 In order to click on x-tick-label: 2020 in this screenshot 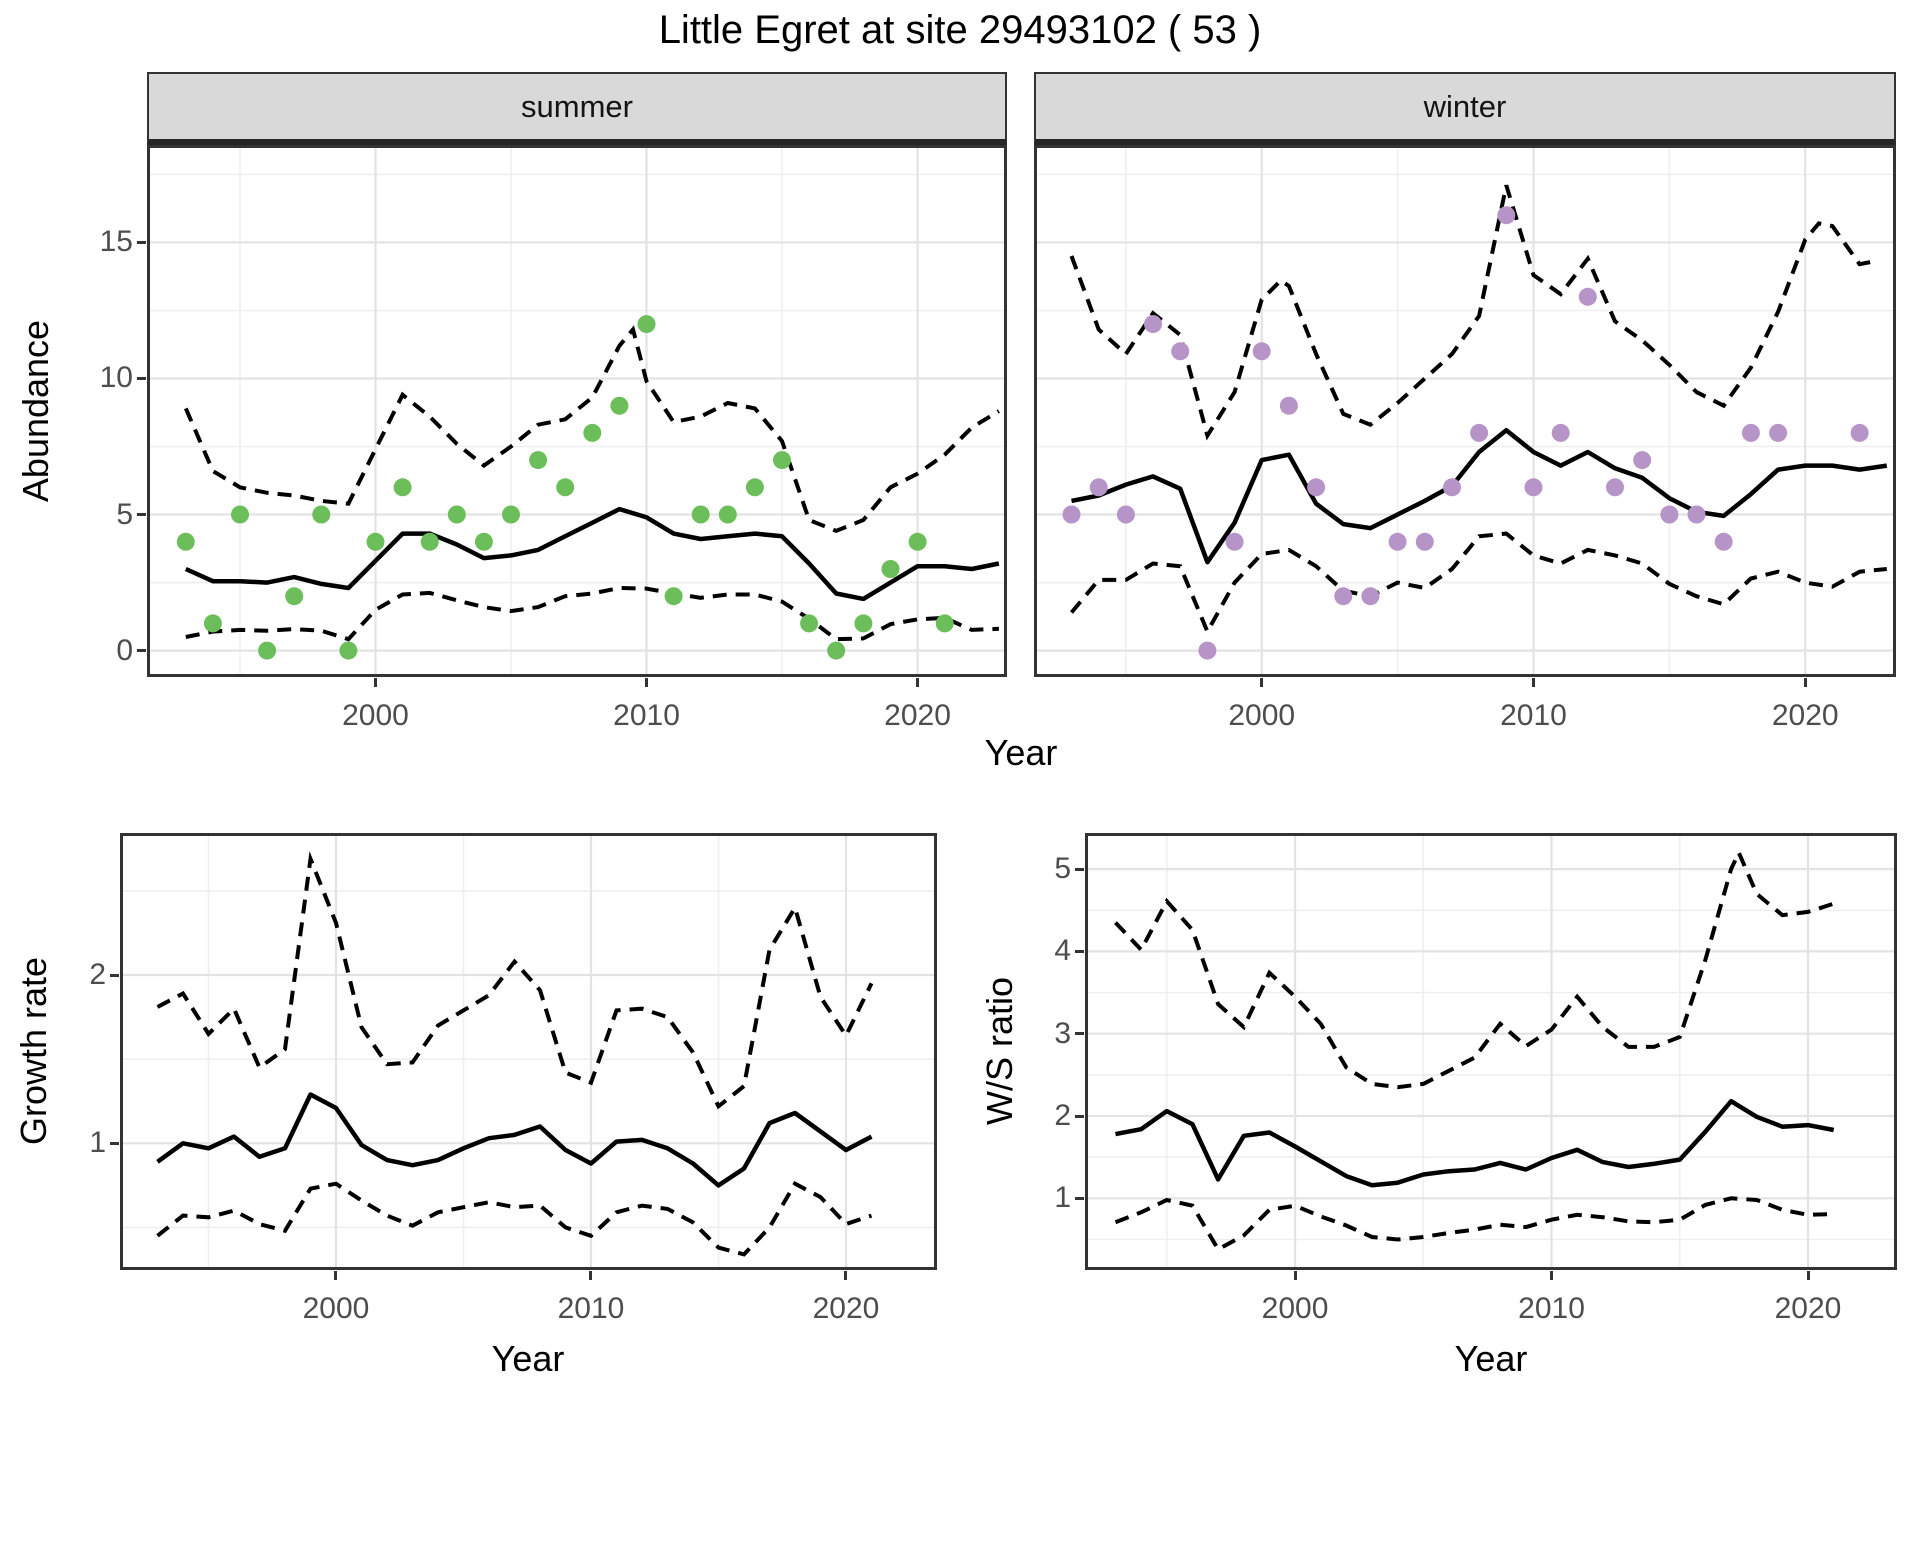, I will do `click(917, 715)`.